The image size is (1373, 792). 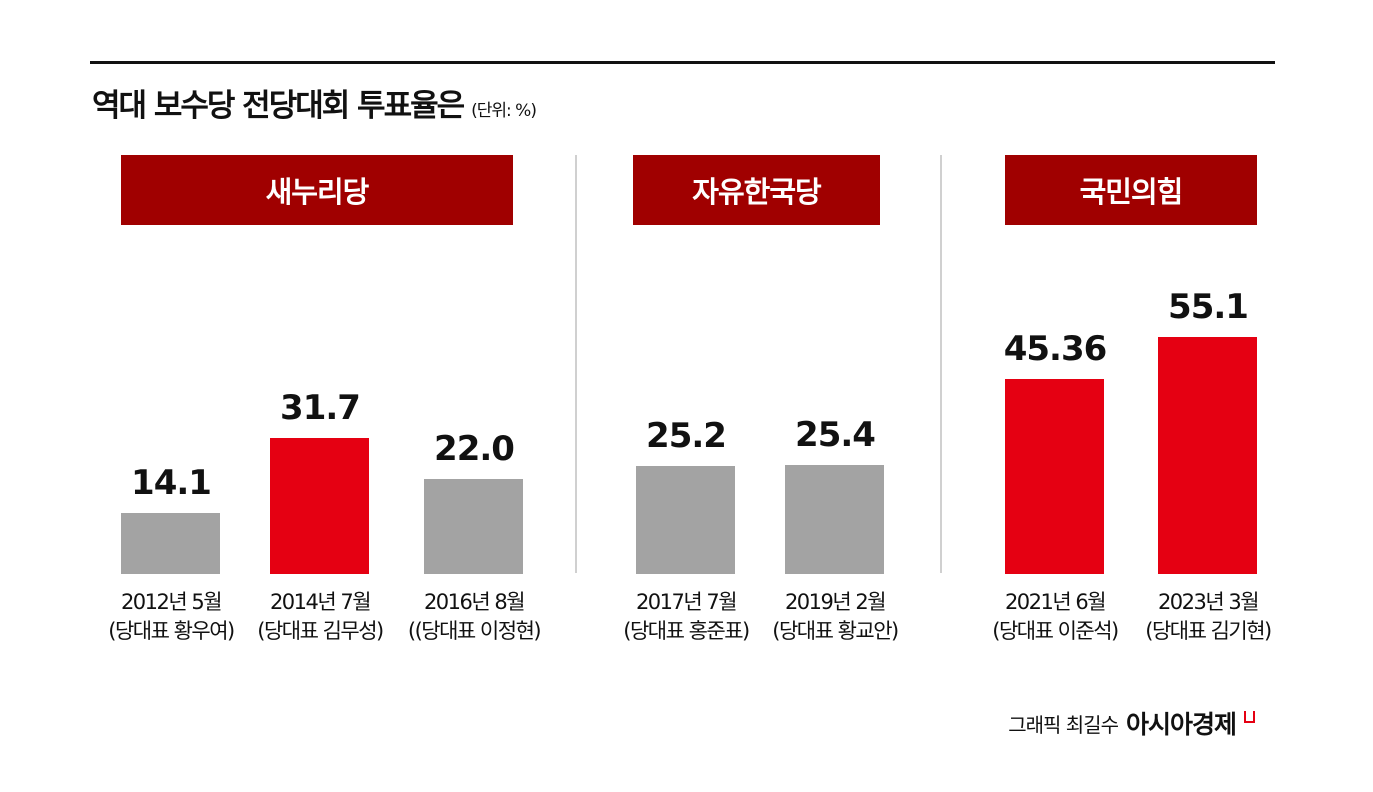 What do you see at coordinates (317, 190) in the screenshot?
I see `group-header: 새누리당` at bounding box center [317, 190].